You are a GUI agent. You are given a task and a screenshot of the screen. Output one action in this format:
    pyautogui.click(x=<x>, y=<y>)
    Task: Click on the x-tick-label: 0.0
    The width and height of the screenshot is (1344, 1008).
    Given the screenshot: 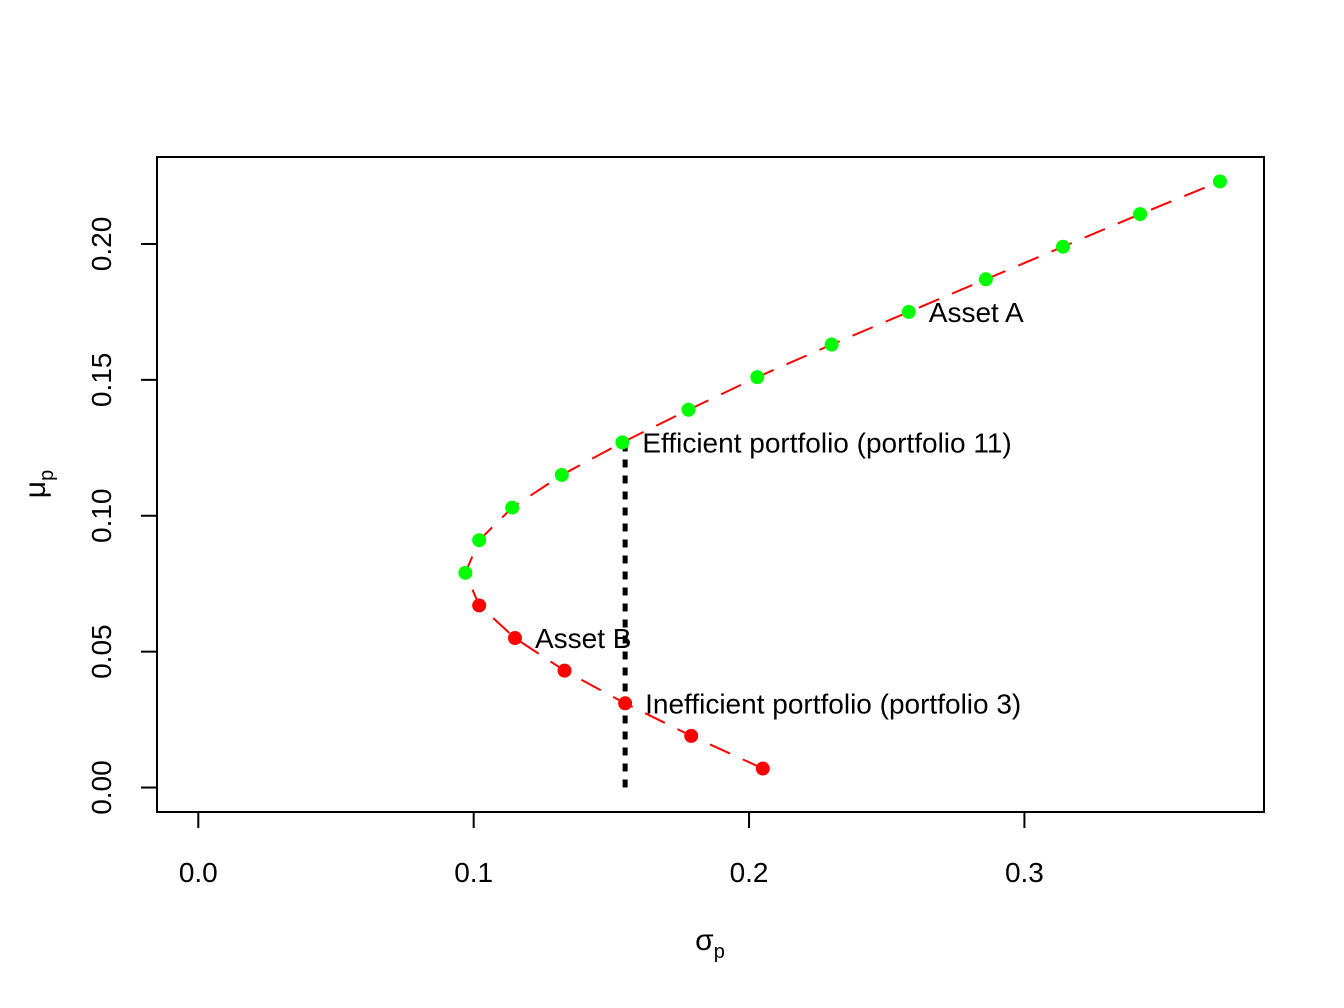 What is the action you would take?
    pyautogui.click(x=198, y=872)
    